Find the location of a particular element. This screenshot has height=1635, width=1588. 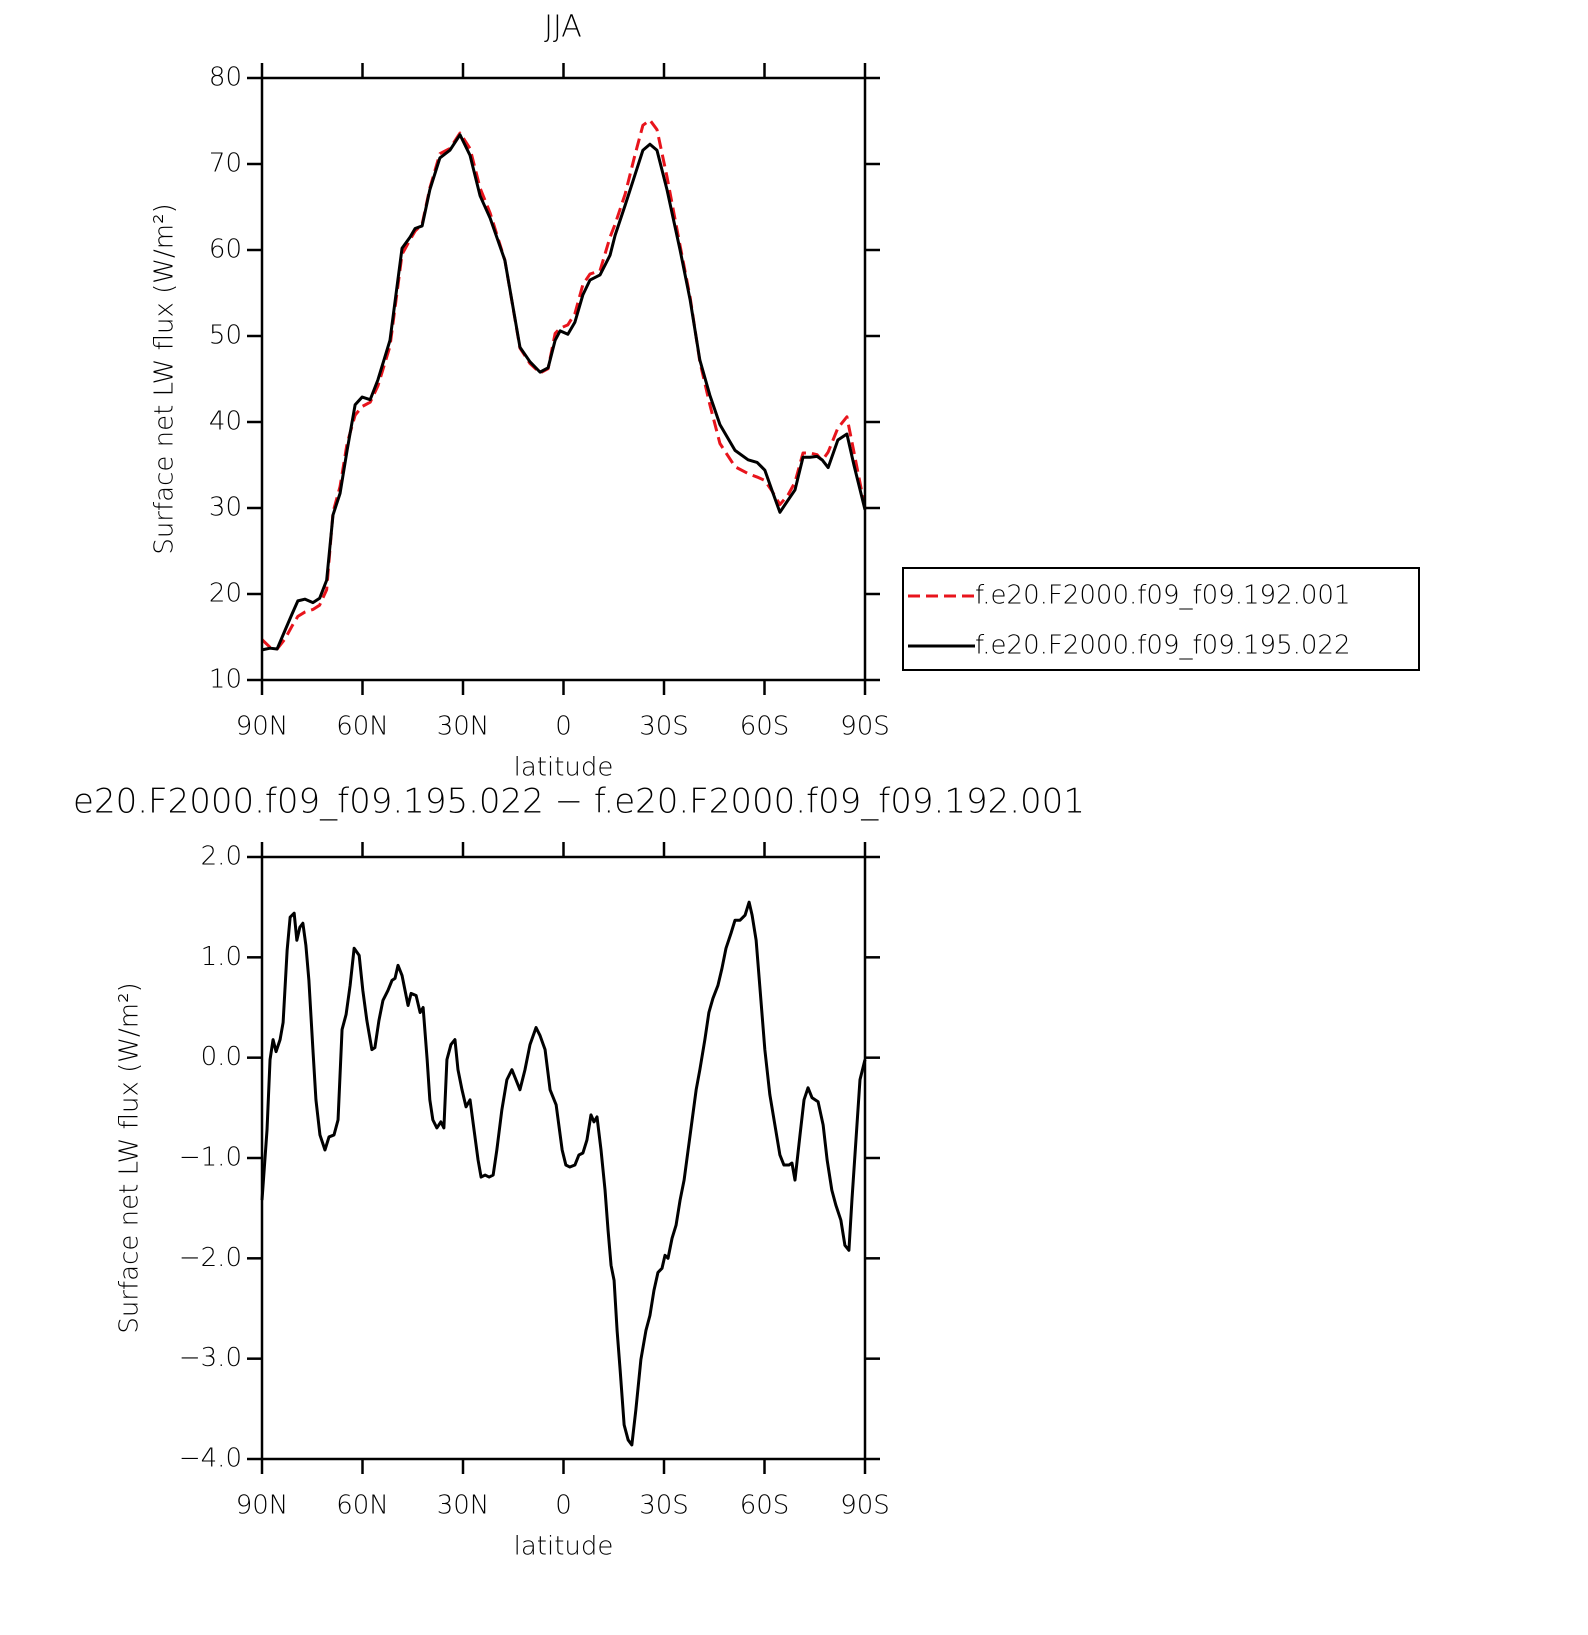

legend-label: f.e20.F2000.f09_f09.192.001 is located at coordinates (1163, 596).